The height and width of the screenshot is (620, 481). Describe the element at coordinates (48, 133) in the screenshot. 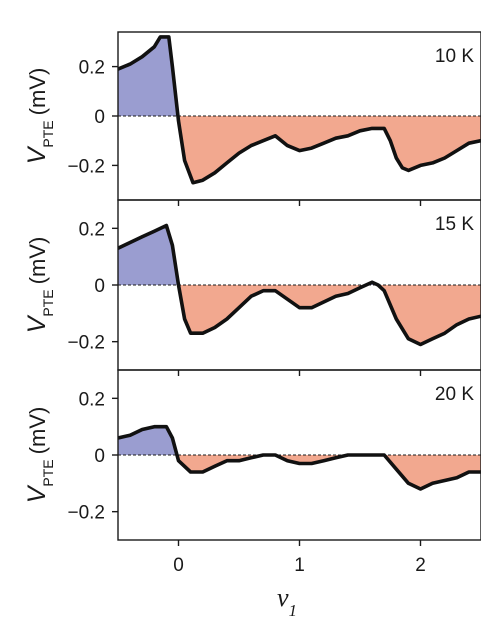

I see `y-axis-title-subscript-1: PTE` at that location.